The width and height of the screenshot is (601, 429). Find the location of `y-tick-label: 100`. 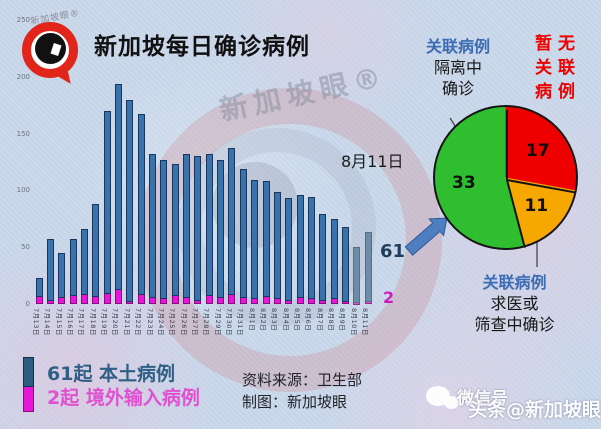

y-tick-label: 100 is located at coordinates (23, 190).